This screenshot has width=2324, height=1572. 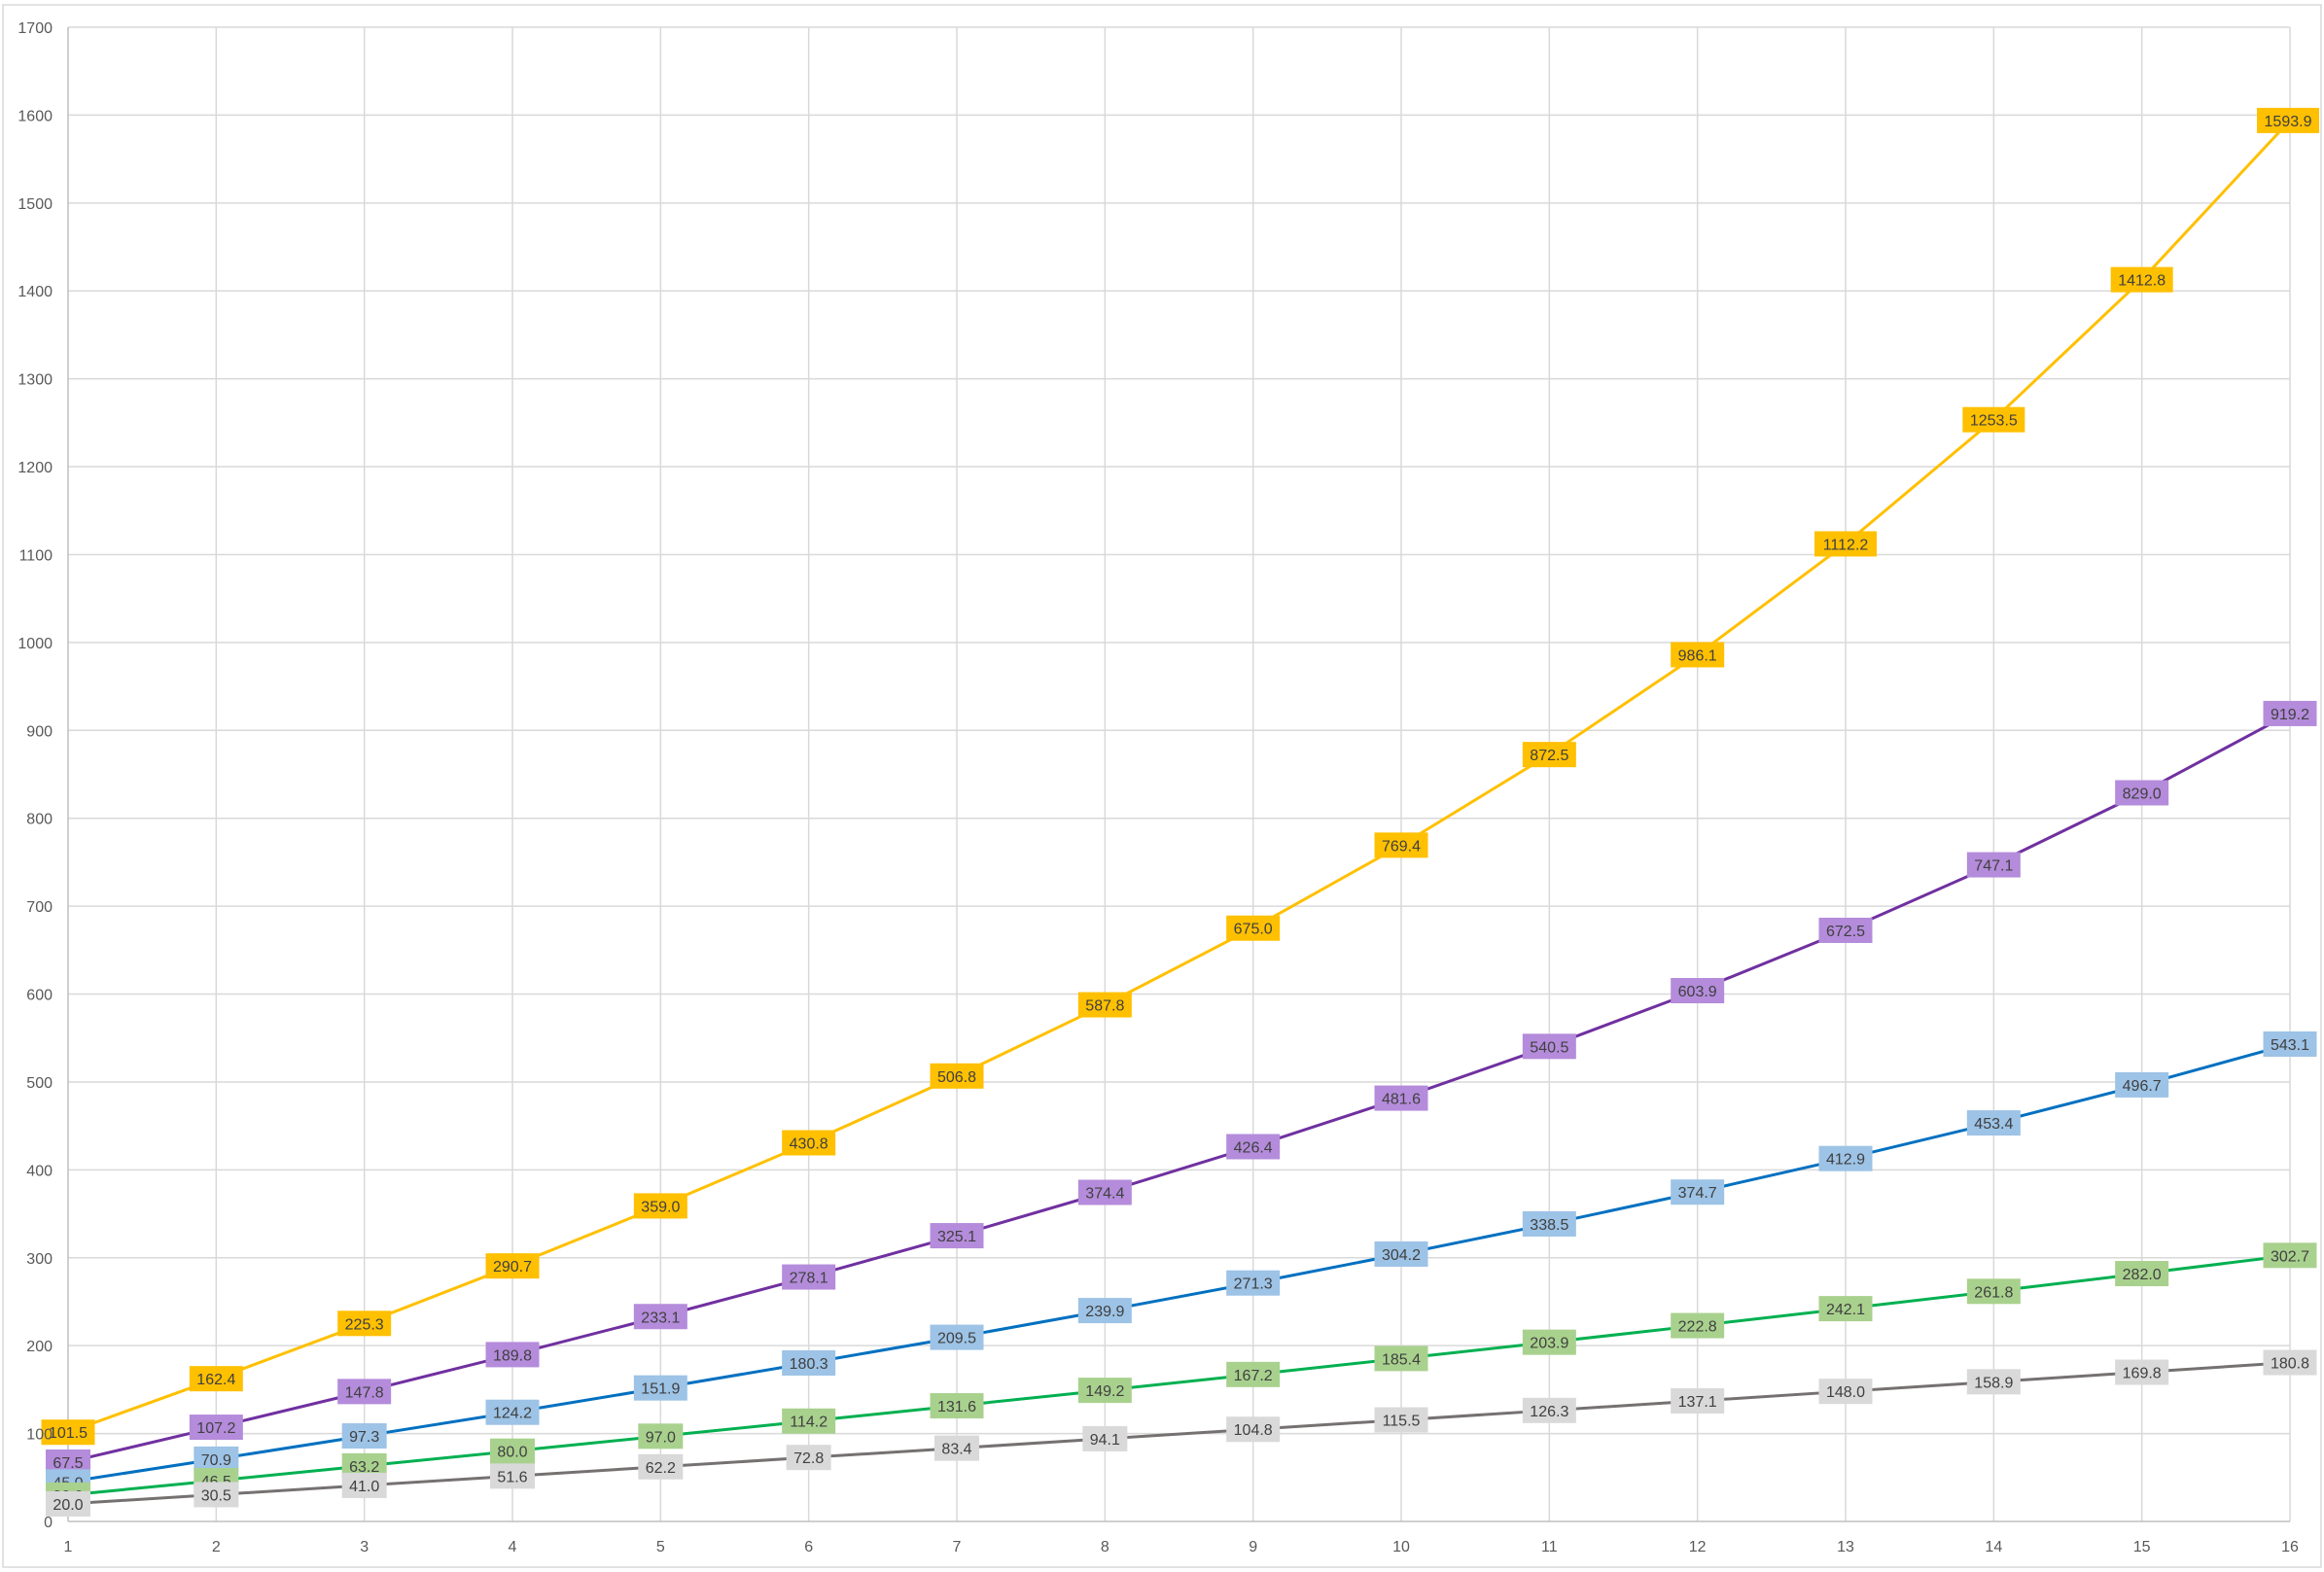 What do you see at coordinates (364, 1547) in the screenshot?
I see `x-tick-label: 3` at bounding box center [364, 1547].